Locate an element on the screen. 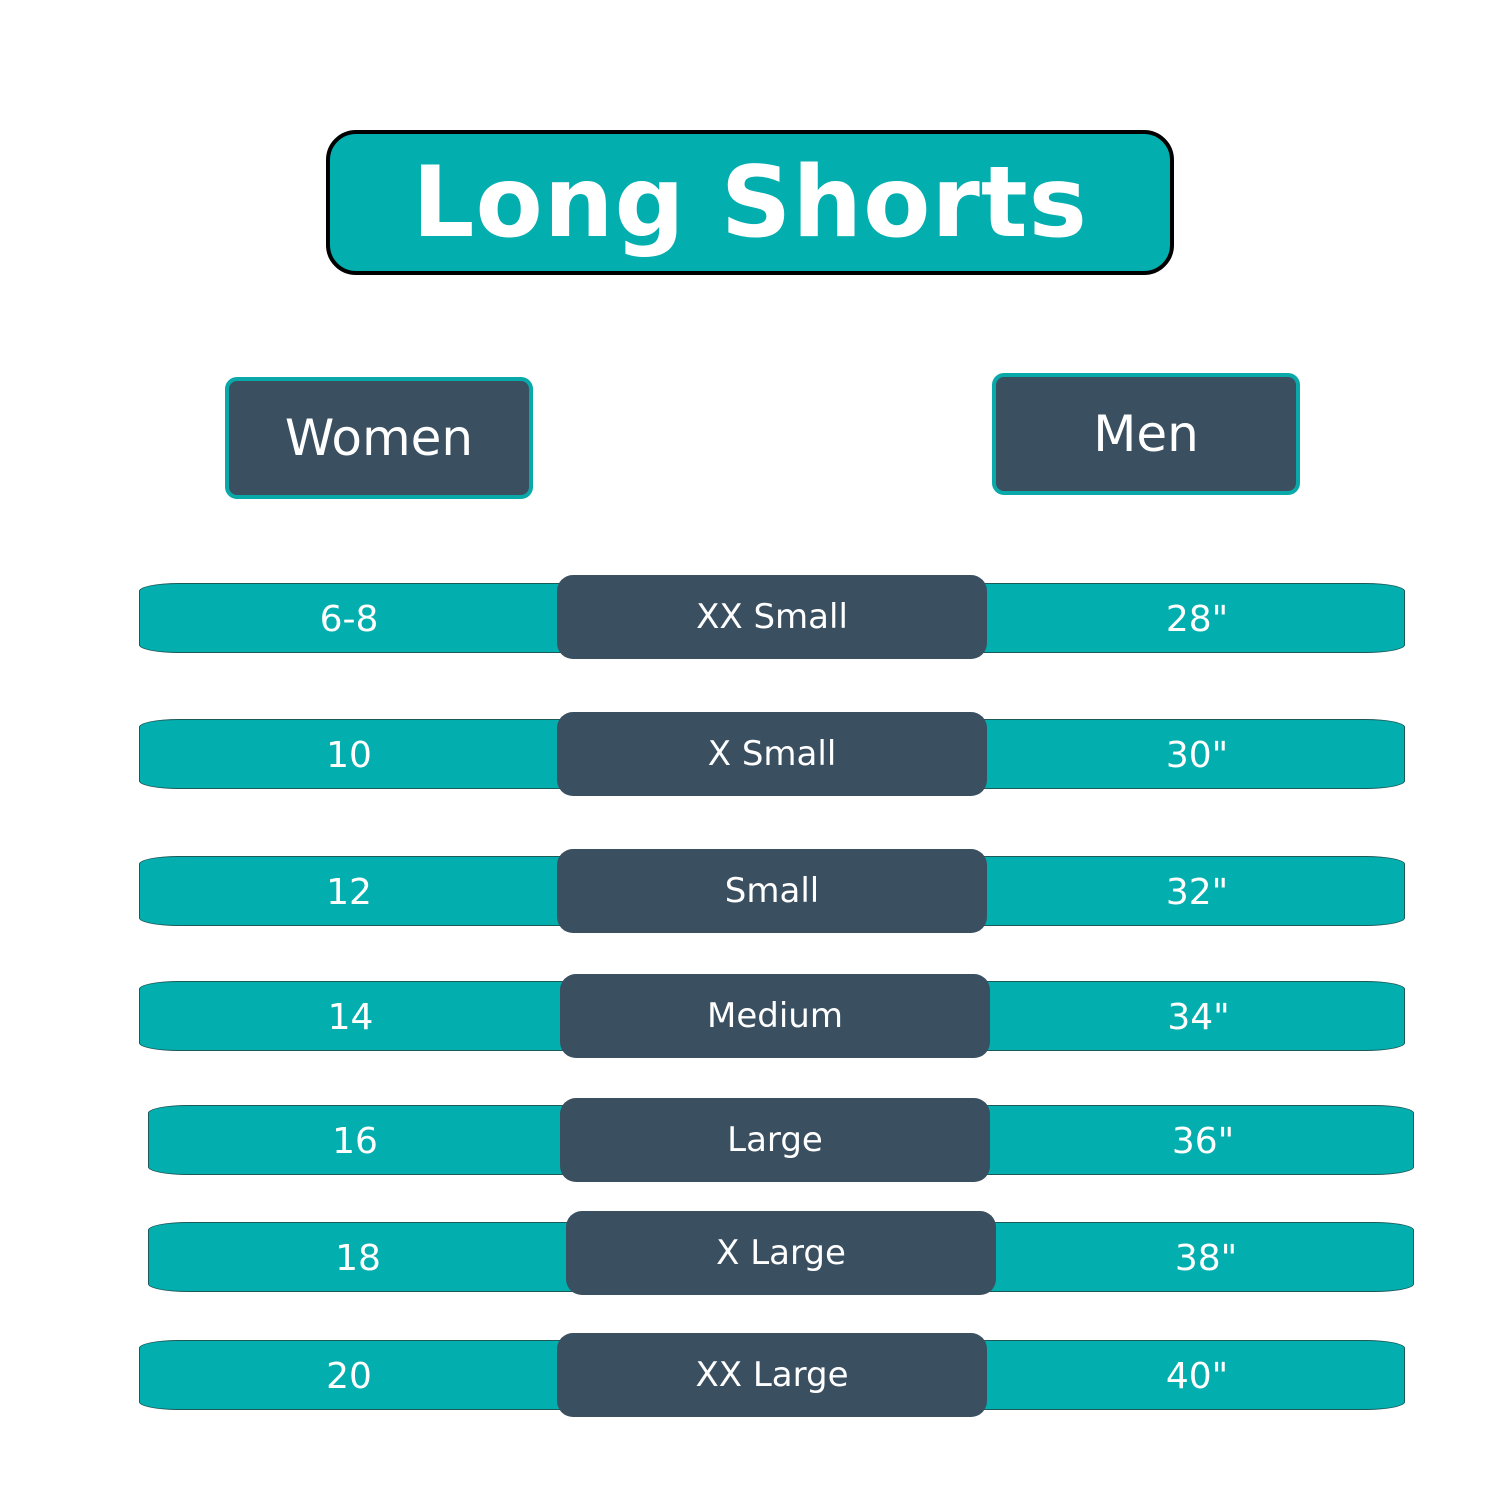 The width and height of the screenshot is (1500, 1500). women-size: 10 is located at coordinates (349, 755).